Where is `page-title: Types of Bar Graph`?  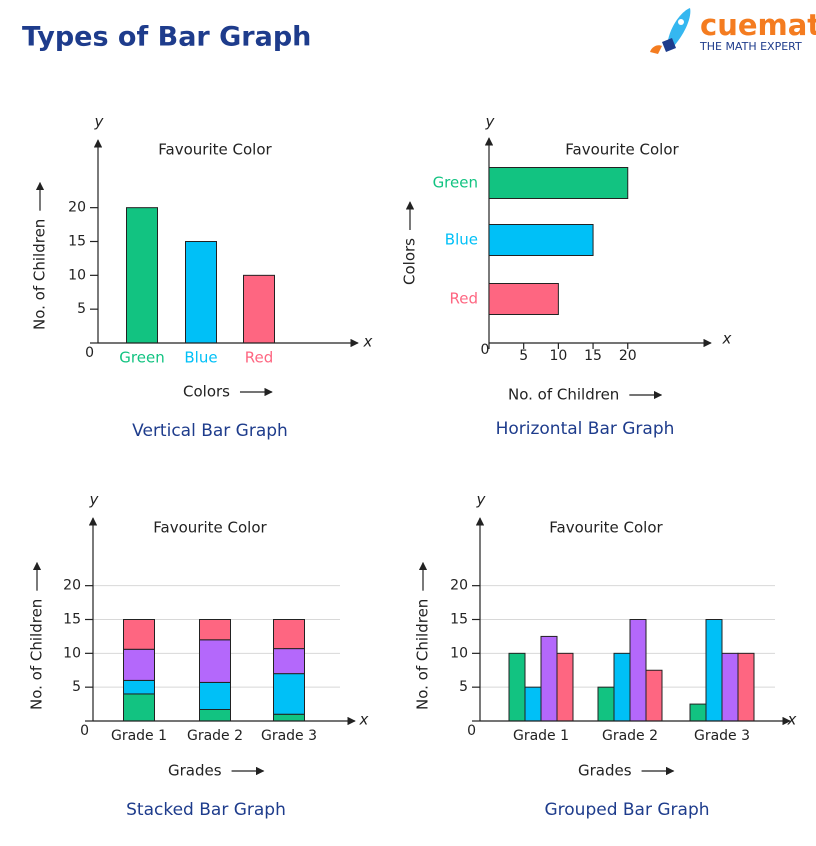
page-title: Types of Bar Graph is located at coordinates (166, 37).